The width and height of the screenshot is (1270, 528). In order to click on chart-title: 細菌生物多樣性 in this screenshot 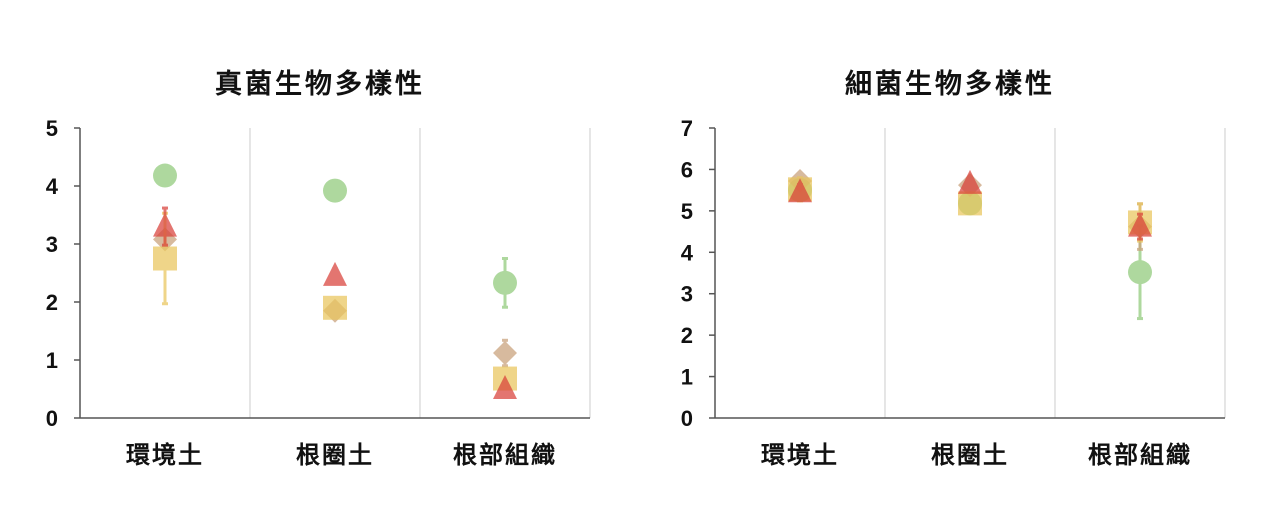, I will do `click(950, 84)`.